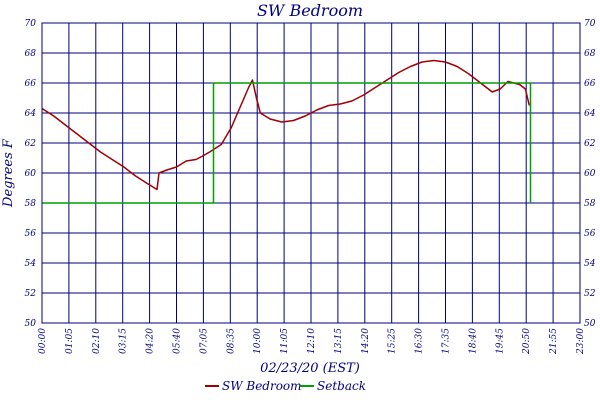  Describe the element at coordinates (285, 341) in the screenshot. I see `x-tick-label: 11:05` at that location.